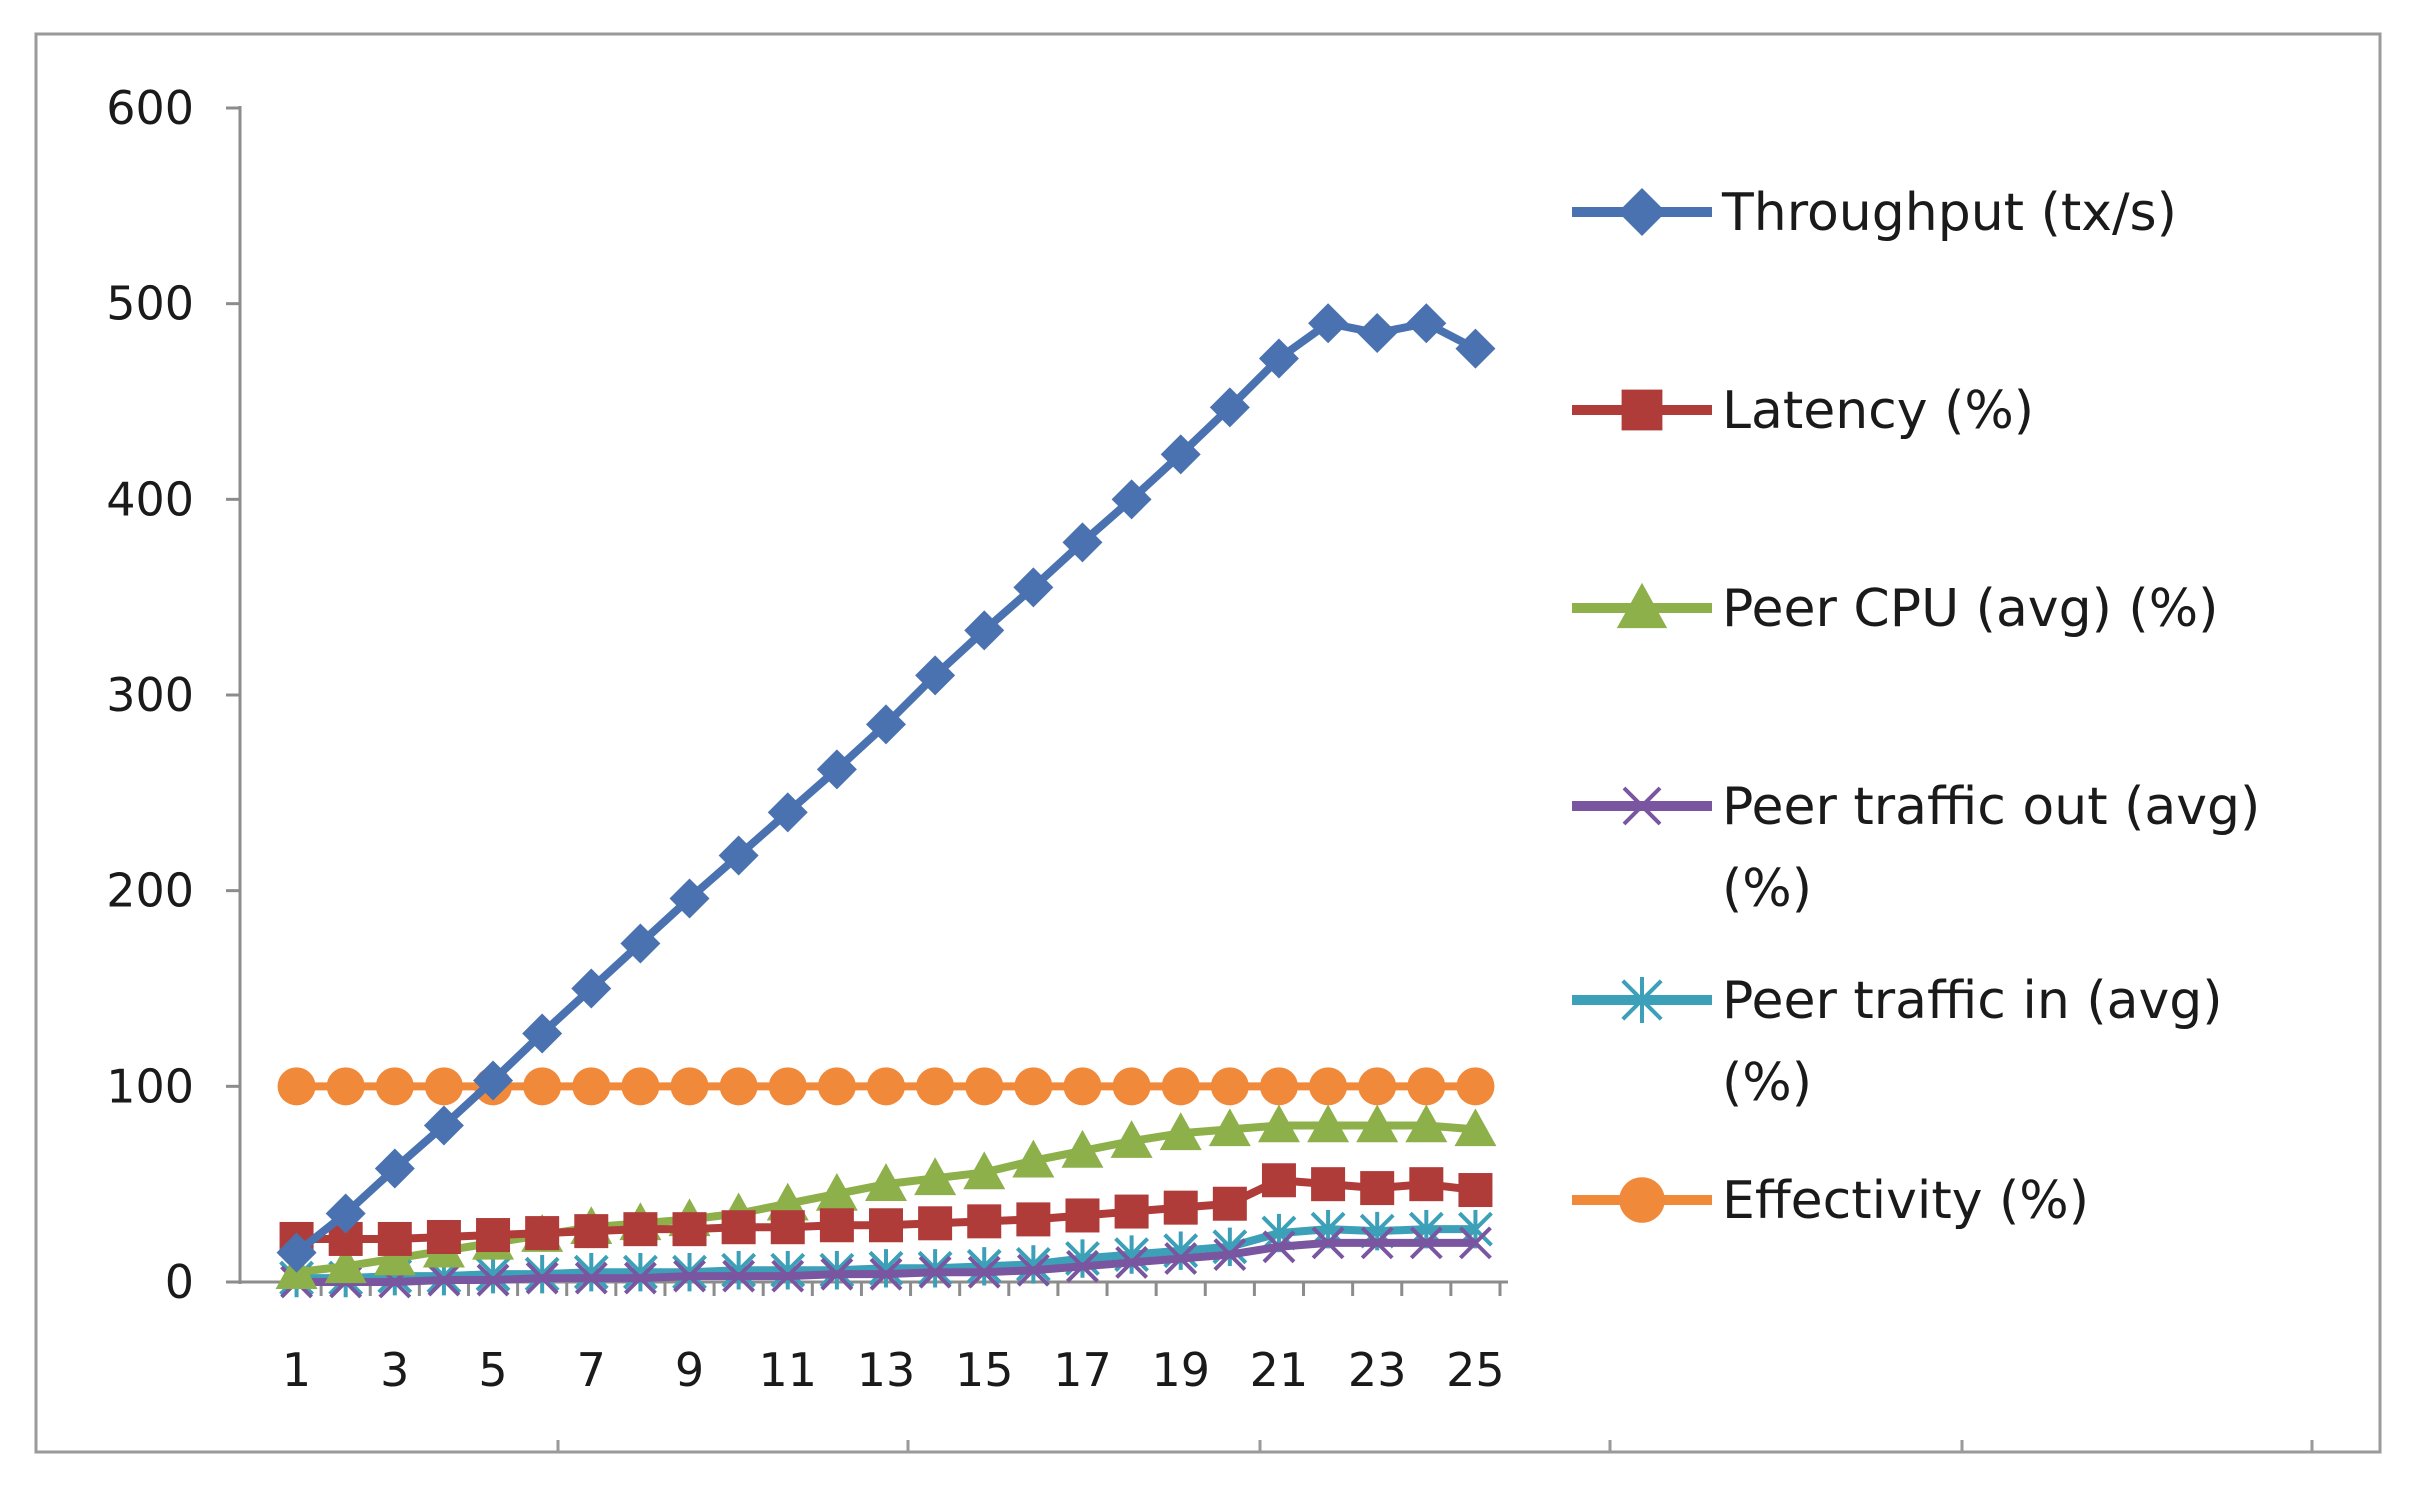  Describe the element at coordinates (179, 1282) in the screenshot. I see `y-tick-label-0: 0` at that location.